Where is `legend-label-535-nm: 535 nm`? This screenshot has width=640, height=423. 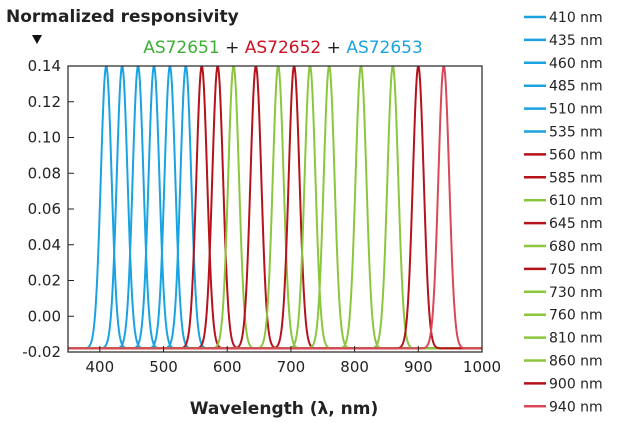
legend-label-535-nm: 535 nm is located at coordinates (576, 133).